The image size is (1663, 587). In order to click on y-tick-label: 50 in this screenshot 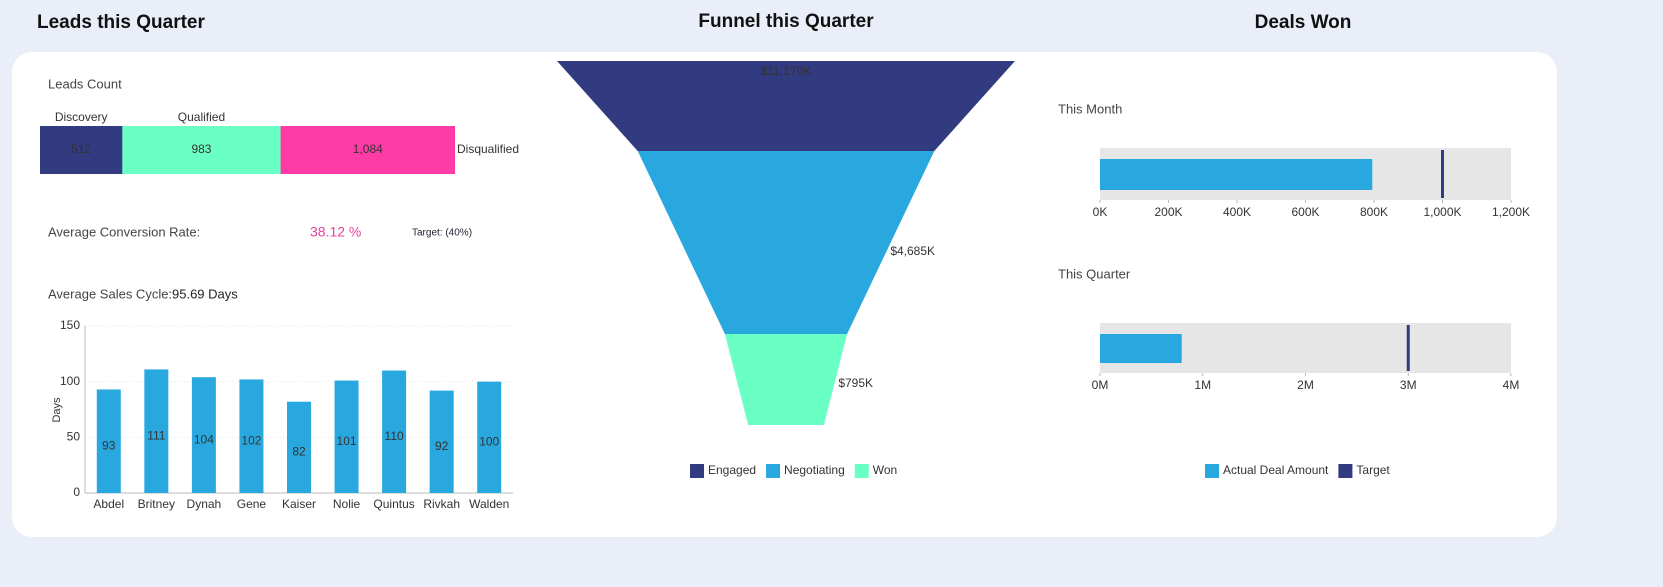, I will do `click(74, 437)`.